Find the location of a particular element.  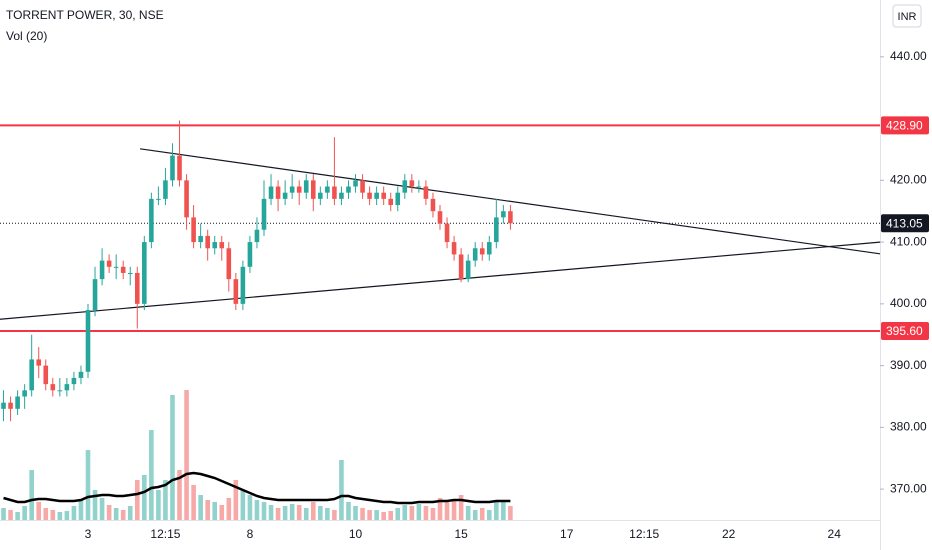

x-tick-label: 22 is located at coordinates (729, 534).